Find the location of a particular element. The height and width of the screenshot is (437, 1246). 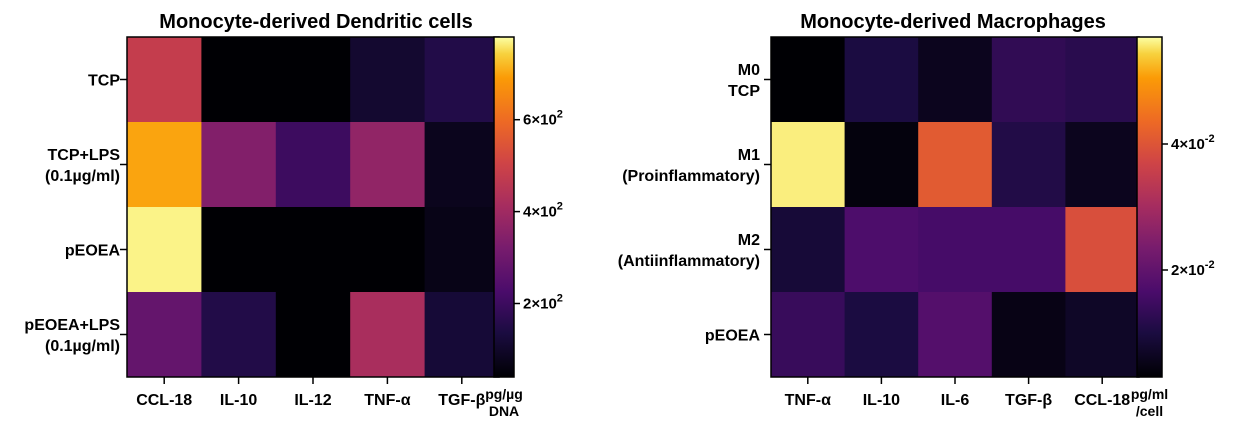

y-tick-label: TCP+LPS is located at coordinates (84, 155).